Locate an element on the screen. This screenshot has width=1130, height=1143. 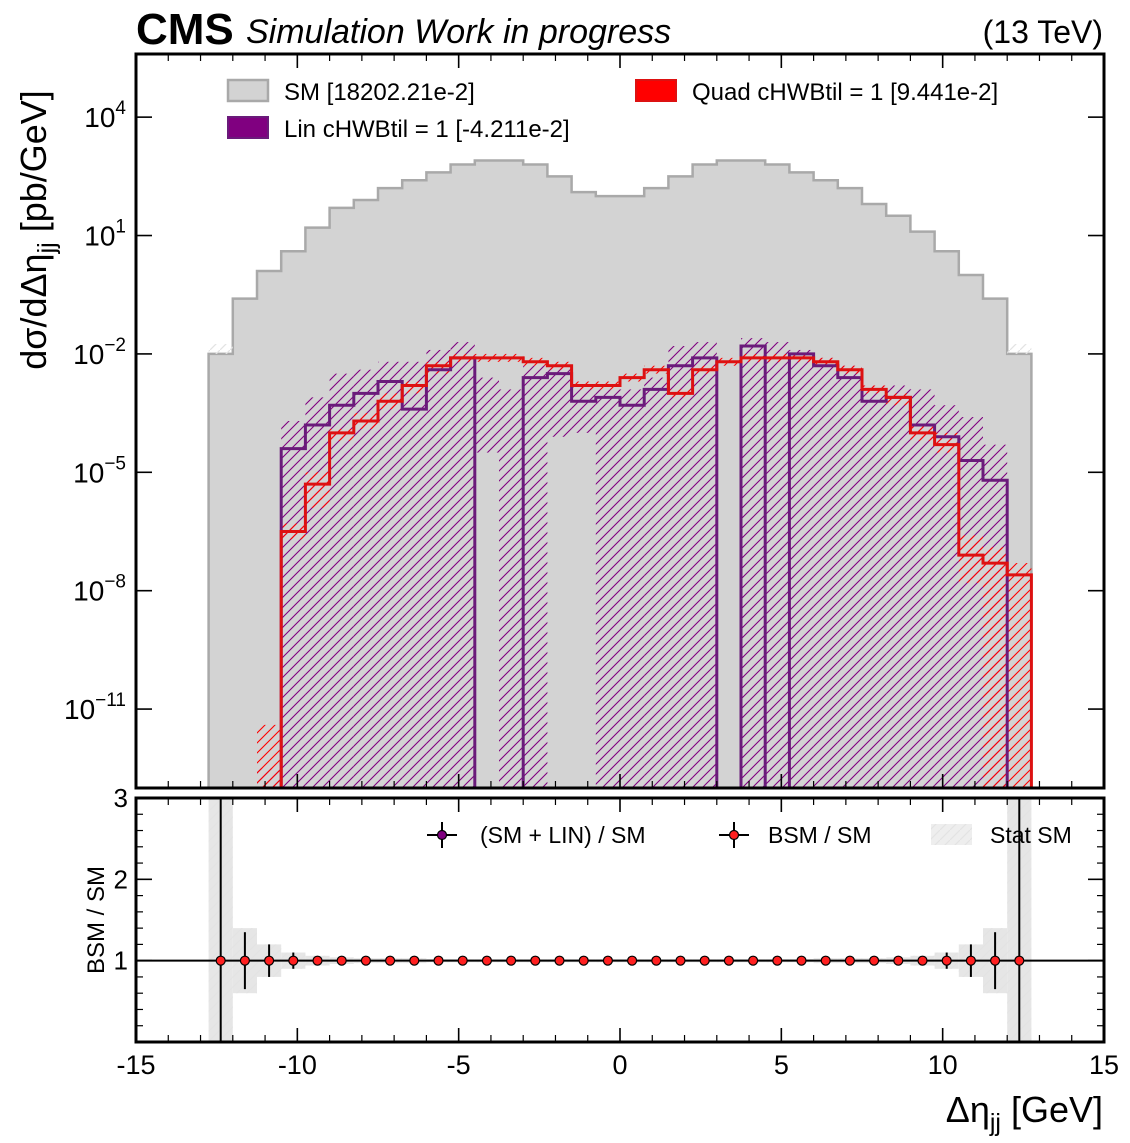
ratio-ytick-label: 3 is located at coordinates (121, 798).